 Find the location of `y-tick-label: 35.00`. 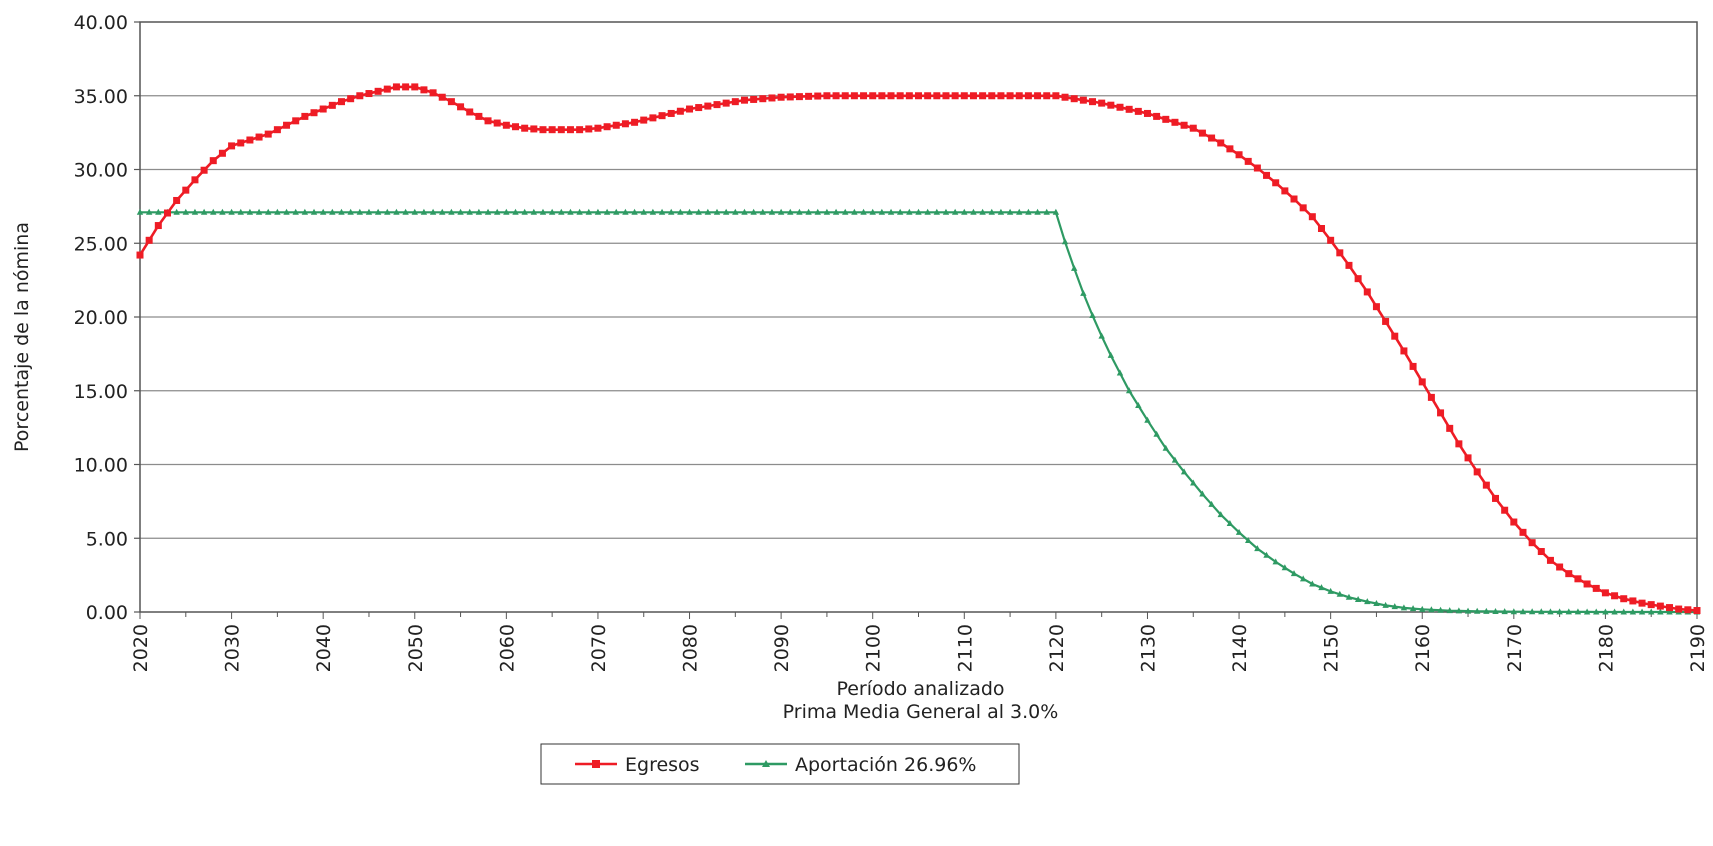

y-tick-label: 35.00 is located at coordinates (101, 97).